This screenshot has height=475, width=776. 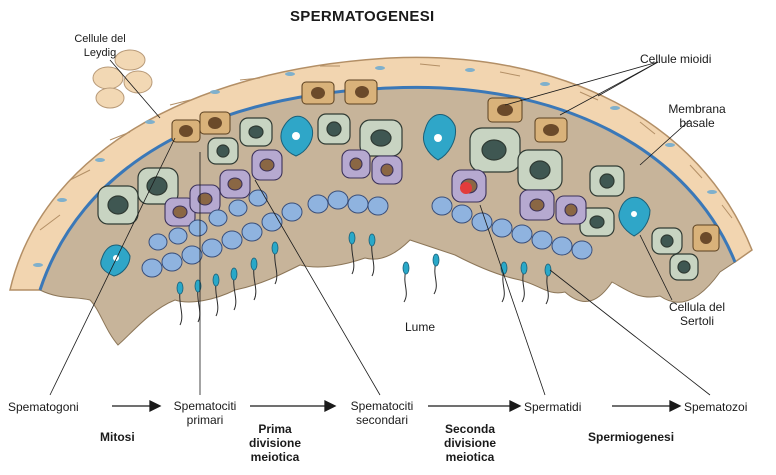 I want to click on spermatozoa-heads, so click(x=364, y=263).